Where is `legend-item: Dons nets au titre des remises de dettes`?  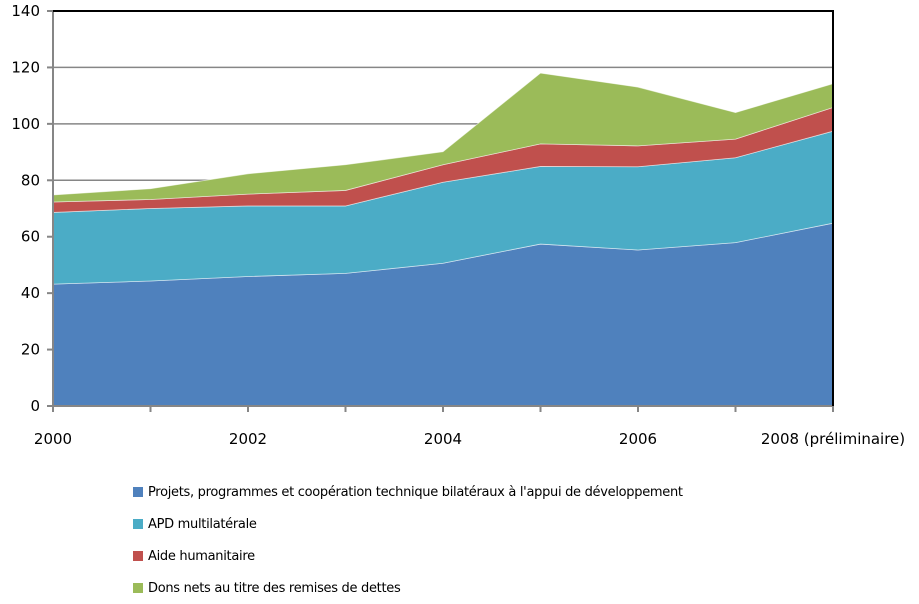
legend-item: Dons nets au titre des remises de dettes is located at coordinates (408, 588).